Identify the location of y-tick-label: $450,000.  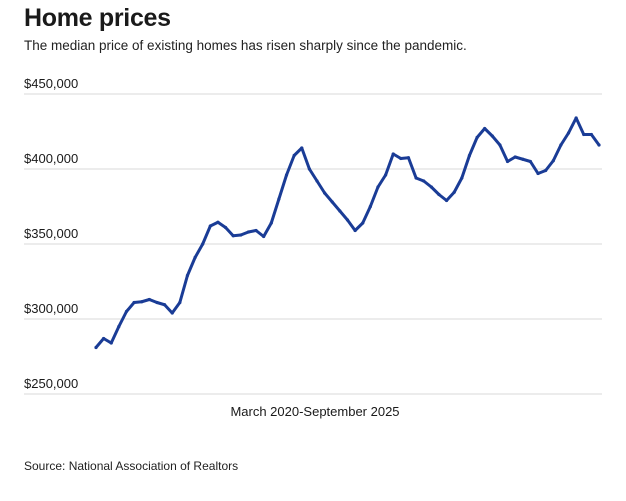
(51, 83).